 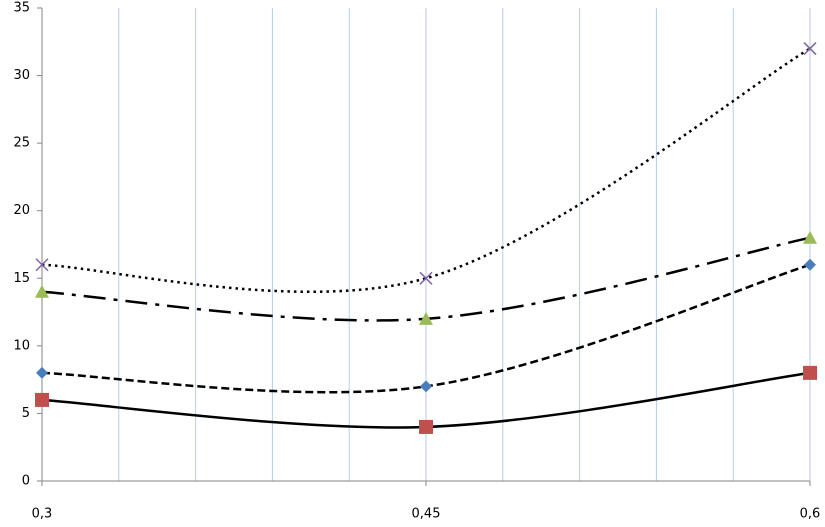 I want to click on y-tick-label: 0, so click(x=26, y=481).